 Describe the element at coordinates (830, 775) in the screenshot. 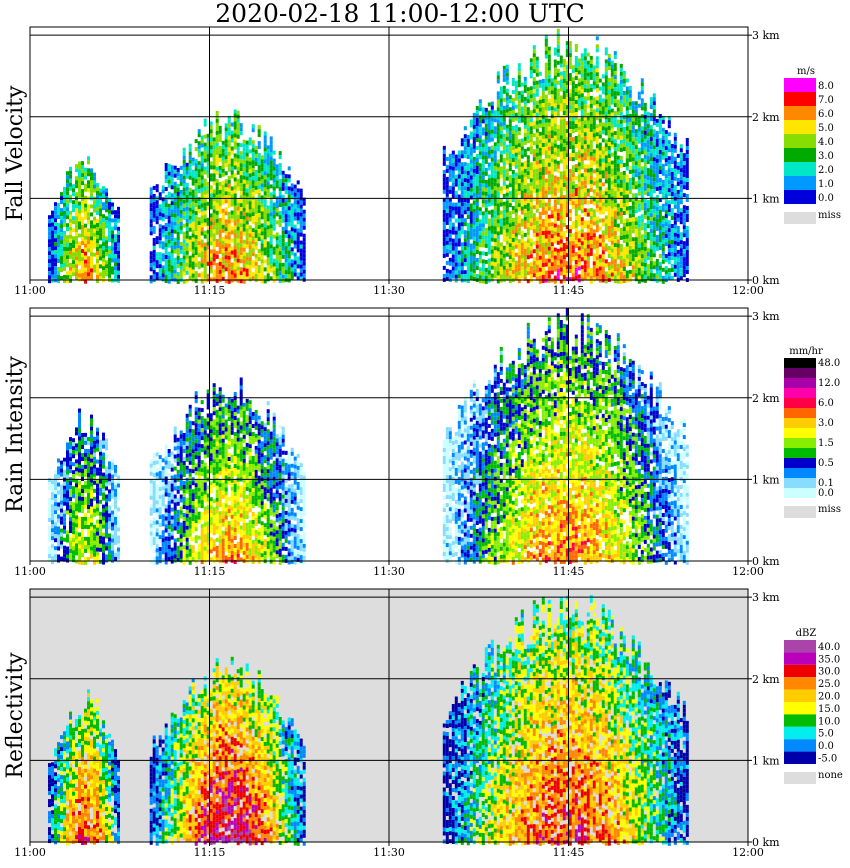

I see `colorbar-missing-label: none` at that location.